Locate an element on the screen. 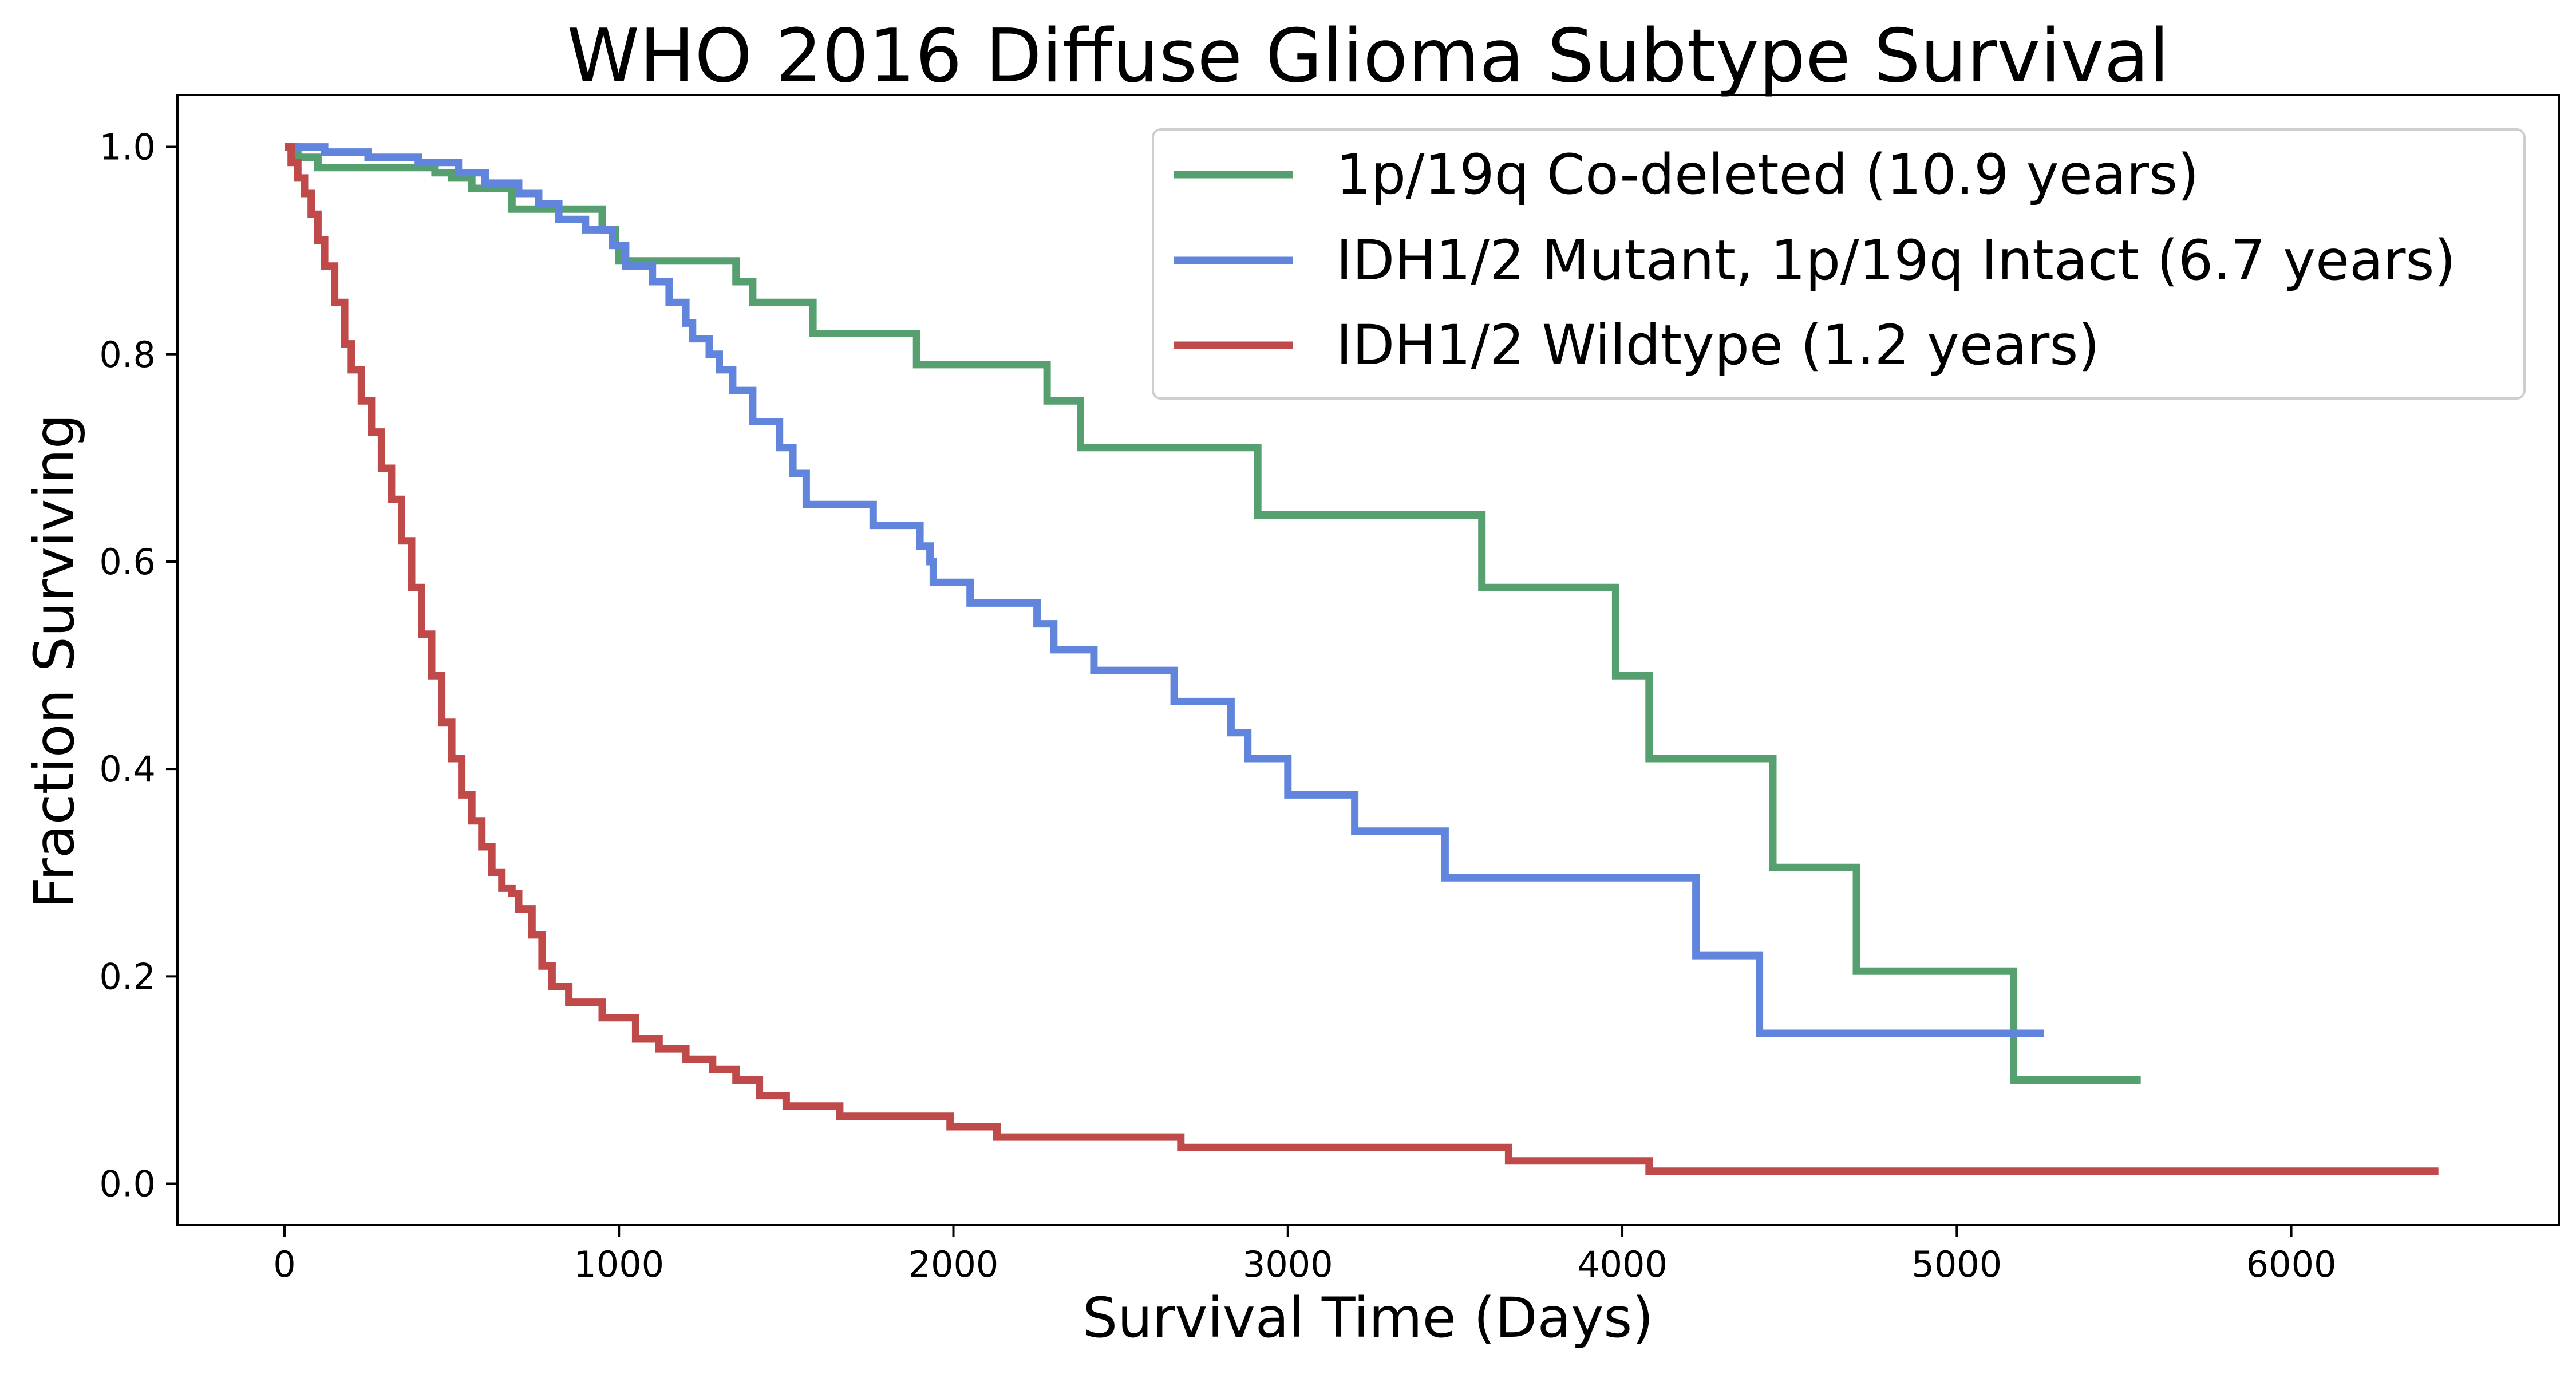 The width and height of the screenshot is (2576, 1374). x-tick-label: 0 is located at coordinates (284, 1264).